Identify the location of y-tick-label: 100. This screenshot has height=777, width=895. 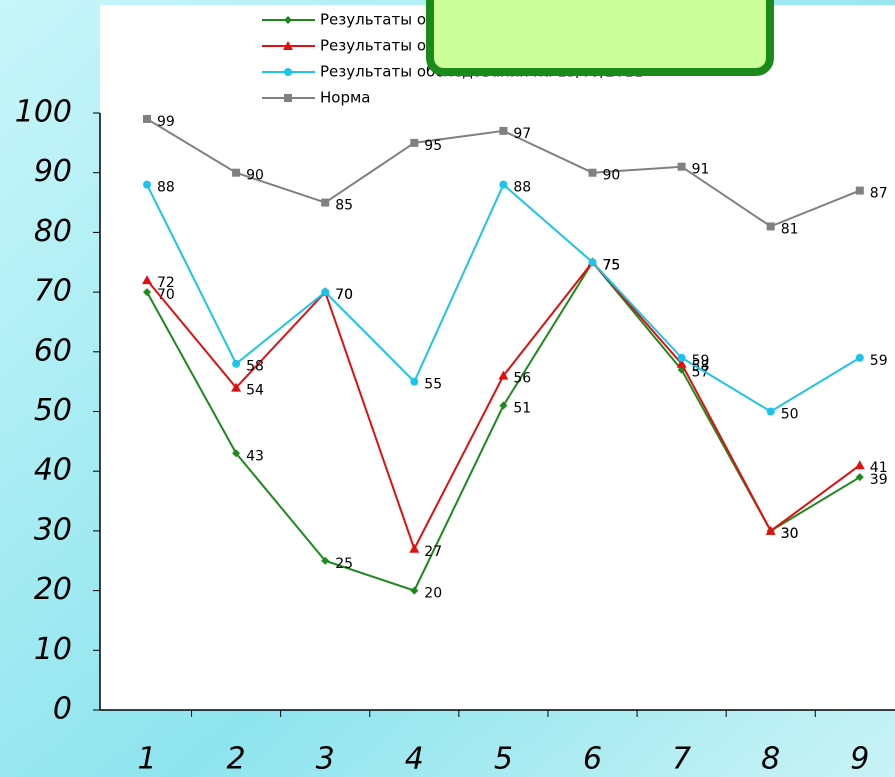
(43, 112).